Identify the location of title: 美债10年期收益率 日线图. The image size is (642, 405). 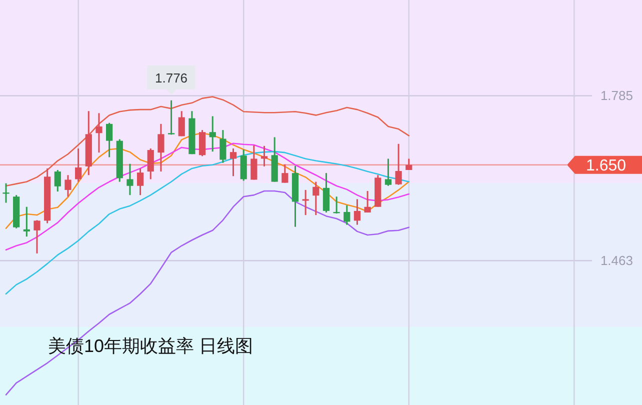
(151, 346).